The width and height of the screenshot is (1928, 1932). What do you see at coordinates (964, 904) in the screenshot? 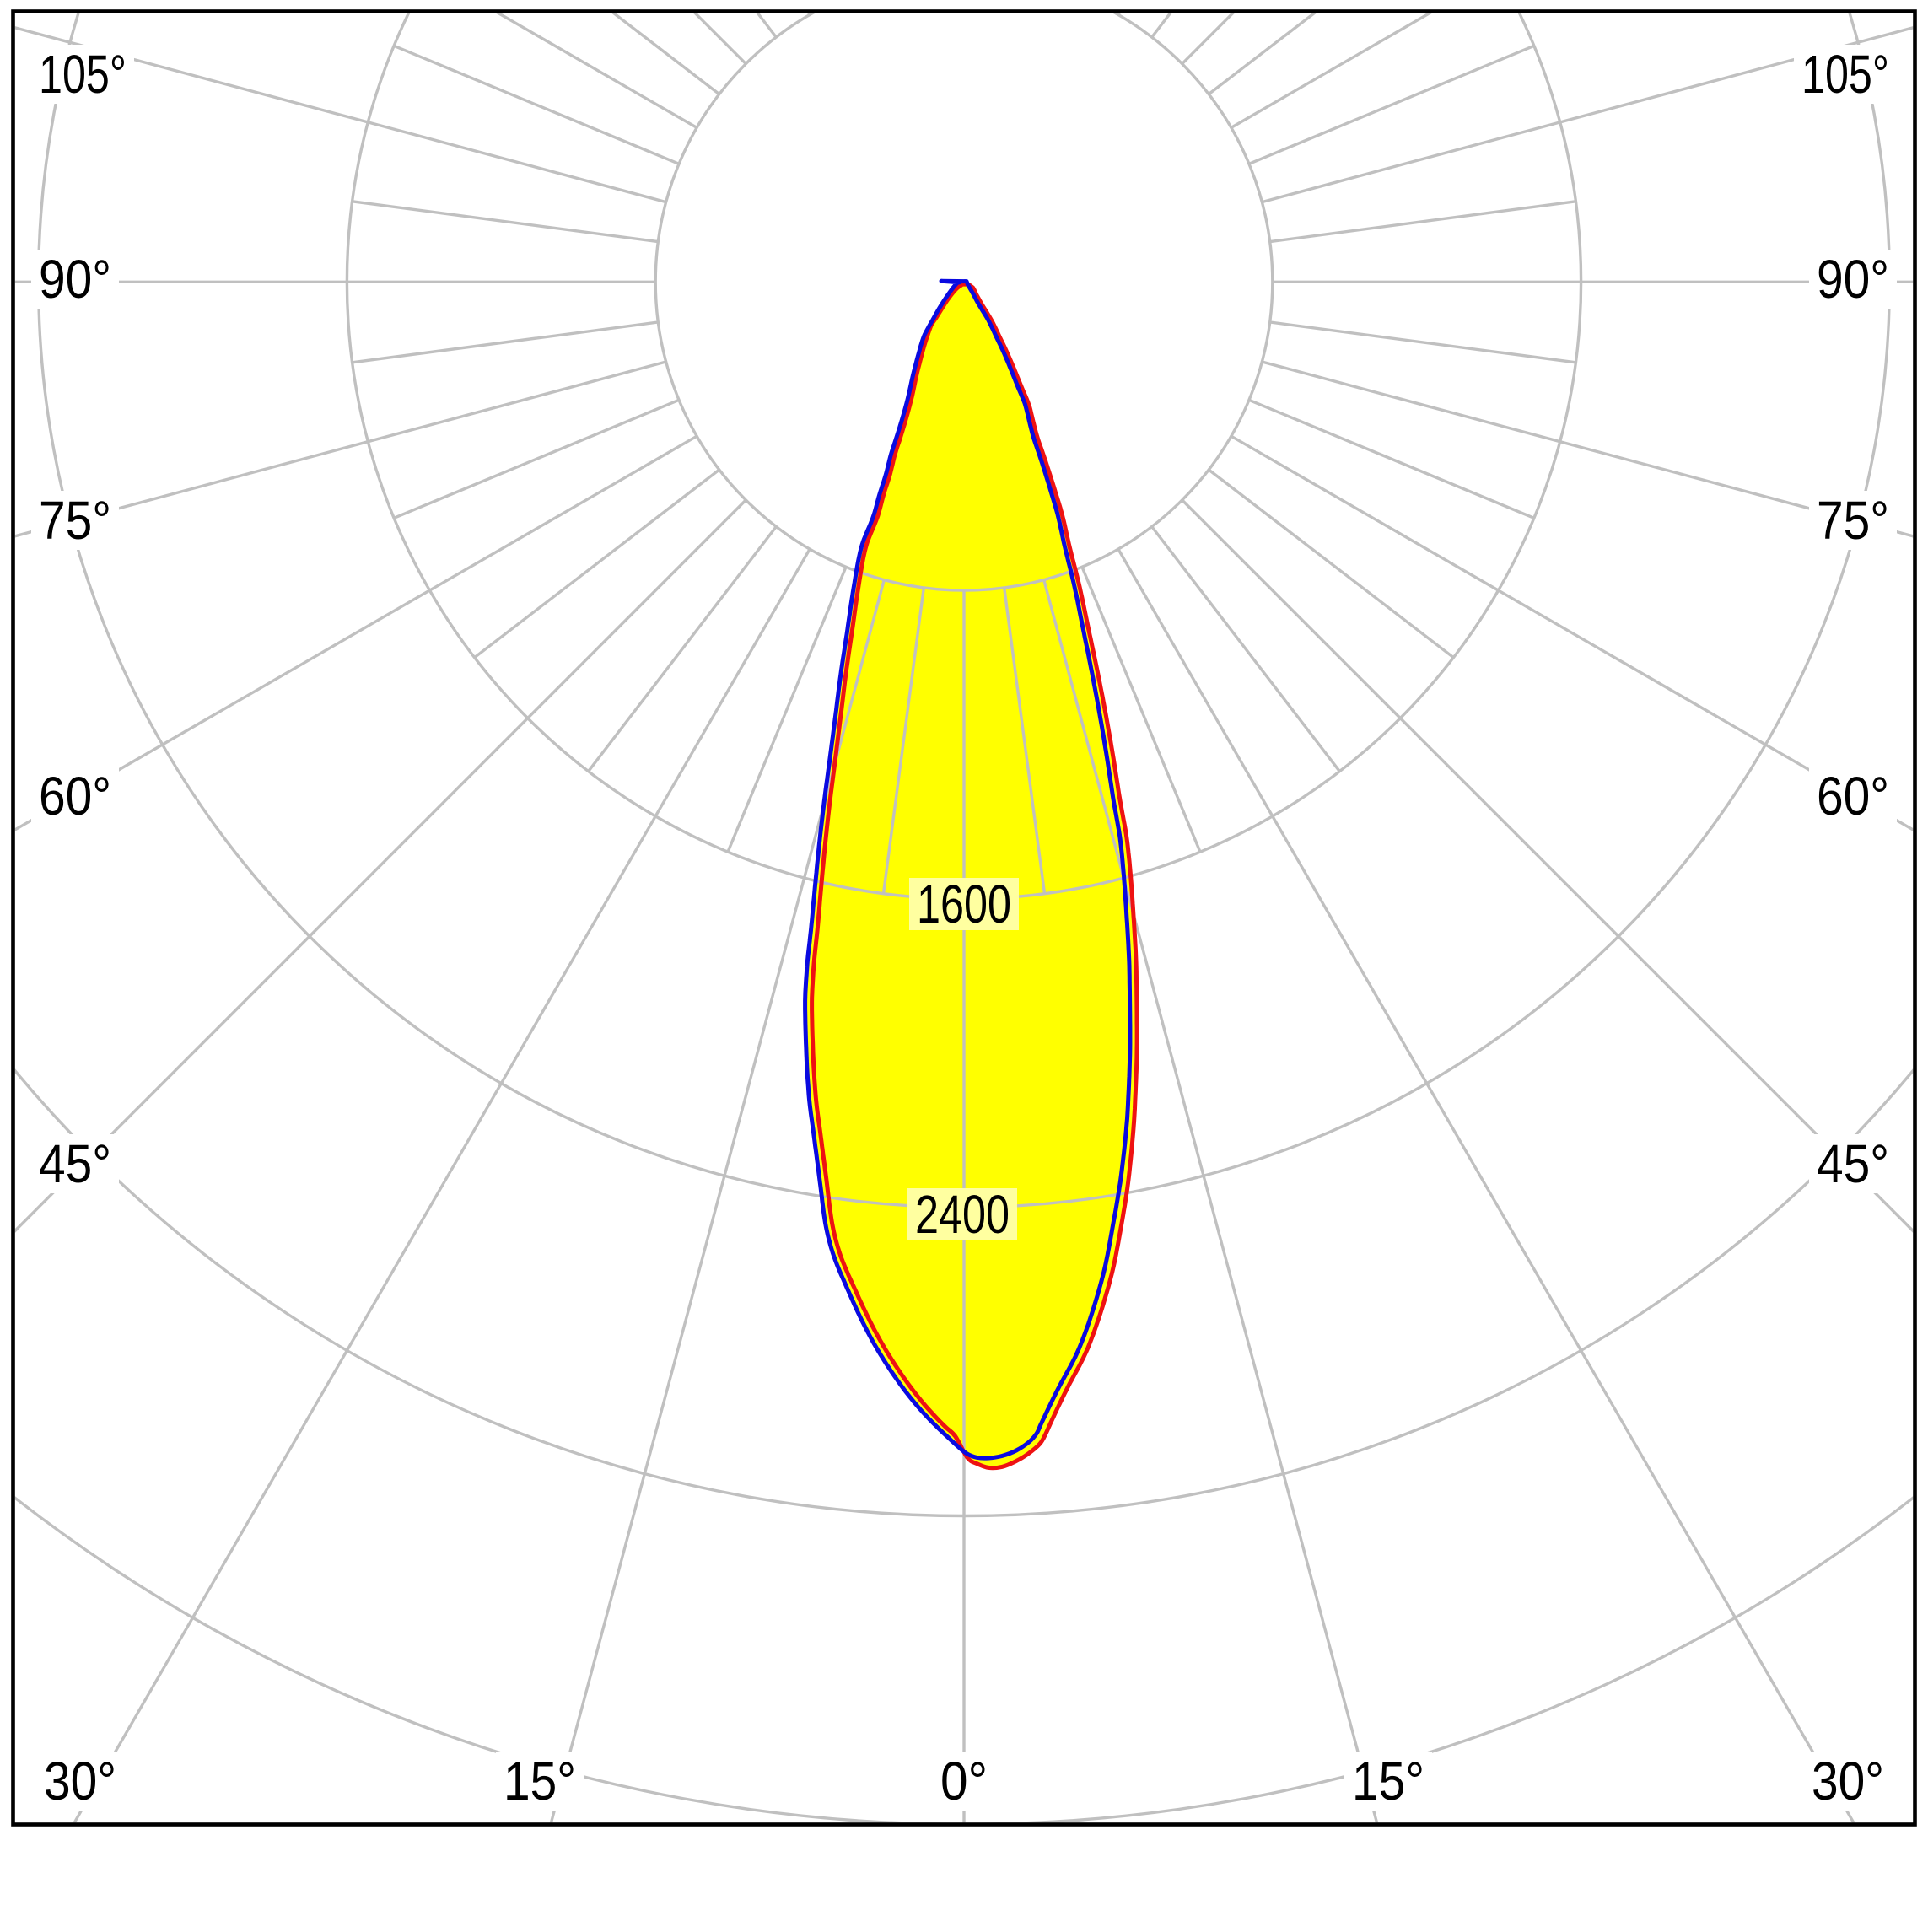
I see `svg-text: 1600` at bounding box center [964, 904].